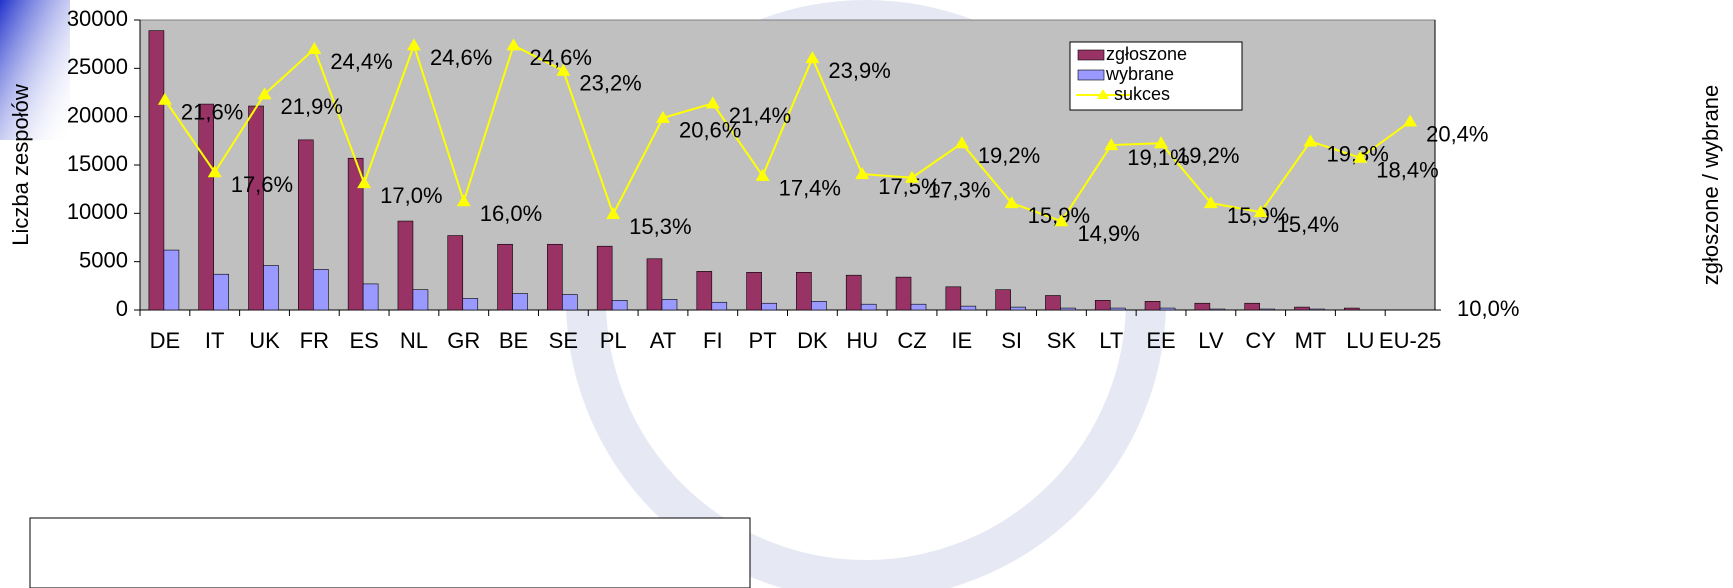 Image resolution: width=1733 pixels, height=588 pixels. I want to click on data-label: 17,0%, so click(411, 195).